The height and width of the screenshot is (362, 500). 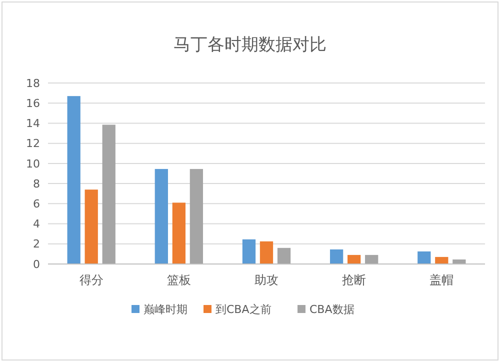 I want to click on y-tick-label: 2, so click(x=36, y=244).